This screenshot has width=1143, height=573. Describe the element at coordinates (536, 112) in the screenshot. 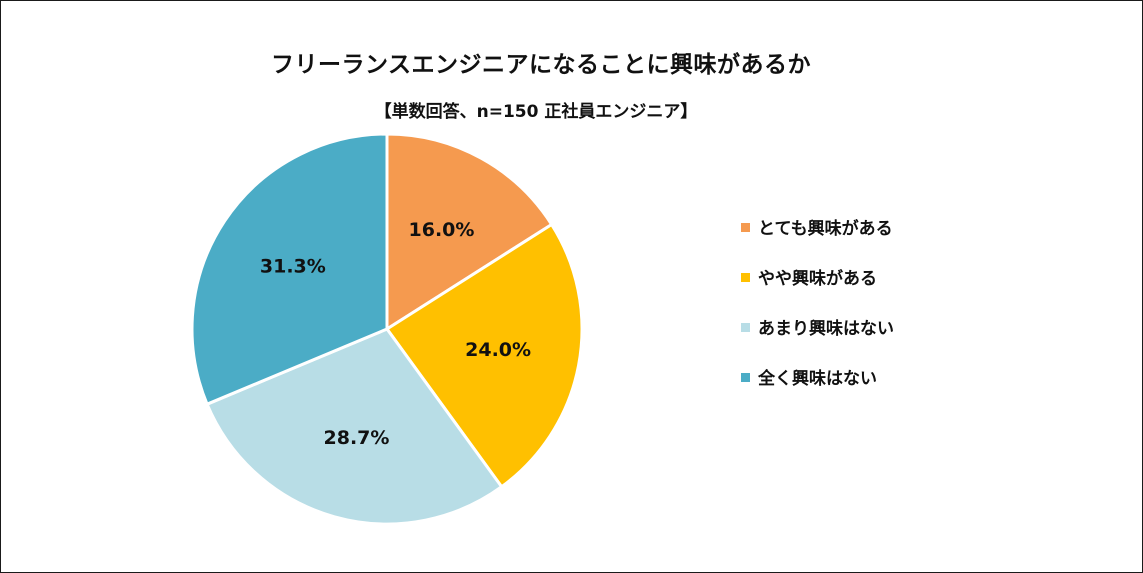

I see `chart-subtitle: 【単数回答、n=150 正社員エンジニア】` at that location.